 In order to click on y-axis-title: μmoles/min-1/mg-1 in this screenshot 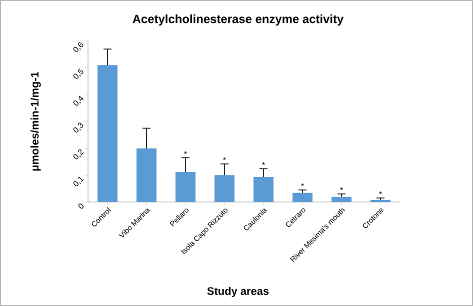, I will do `click(35, 121)`.